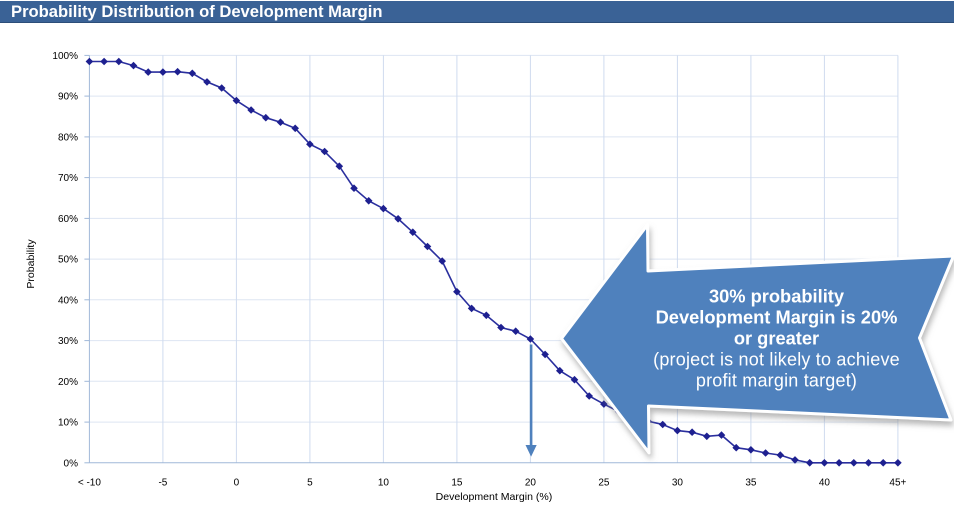 The width and height of the screenshot is (954, 521). What do you see at coordinates (68, 423) in the screenshot?
I see `svg-text: 10%` at bounding box center [68, 423].